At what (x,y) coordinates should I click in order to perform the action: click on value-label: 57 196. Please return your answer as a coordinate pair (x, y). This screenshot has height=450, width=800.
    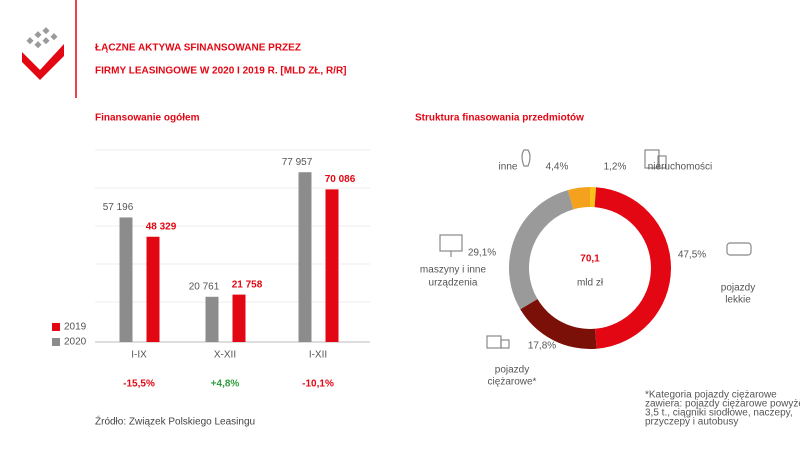
    Looking at the image, I should click on (118, 207).